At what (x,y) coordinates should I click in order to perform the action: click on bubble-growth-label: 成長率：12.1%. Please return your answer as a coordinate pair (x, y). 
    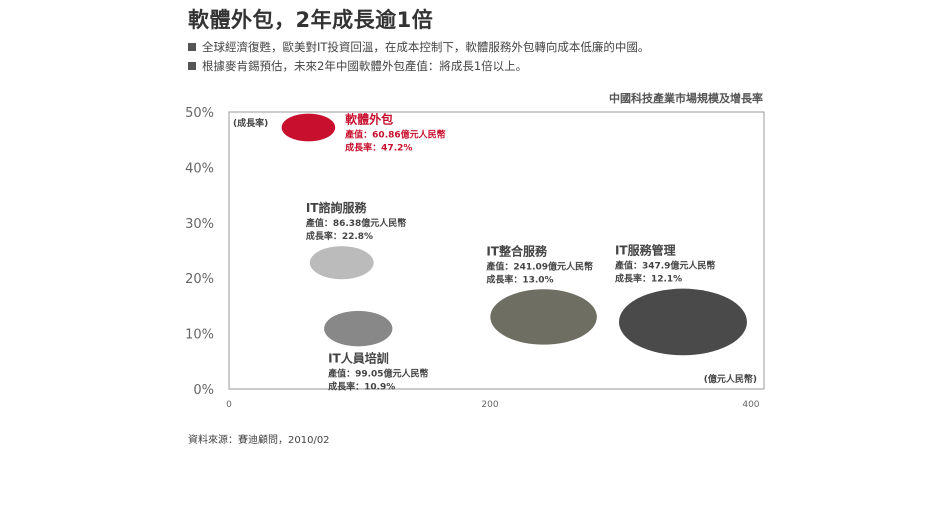
    Looking at the image, I should click on (648, 279).